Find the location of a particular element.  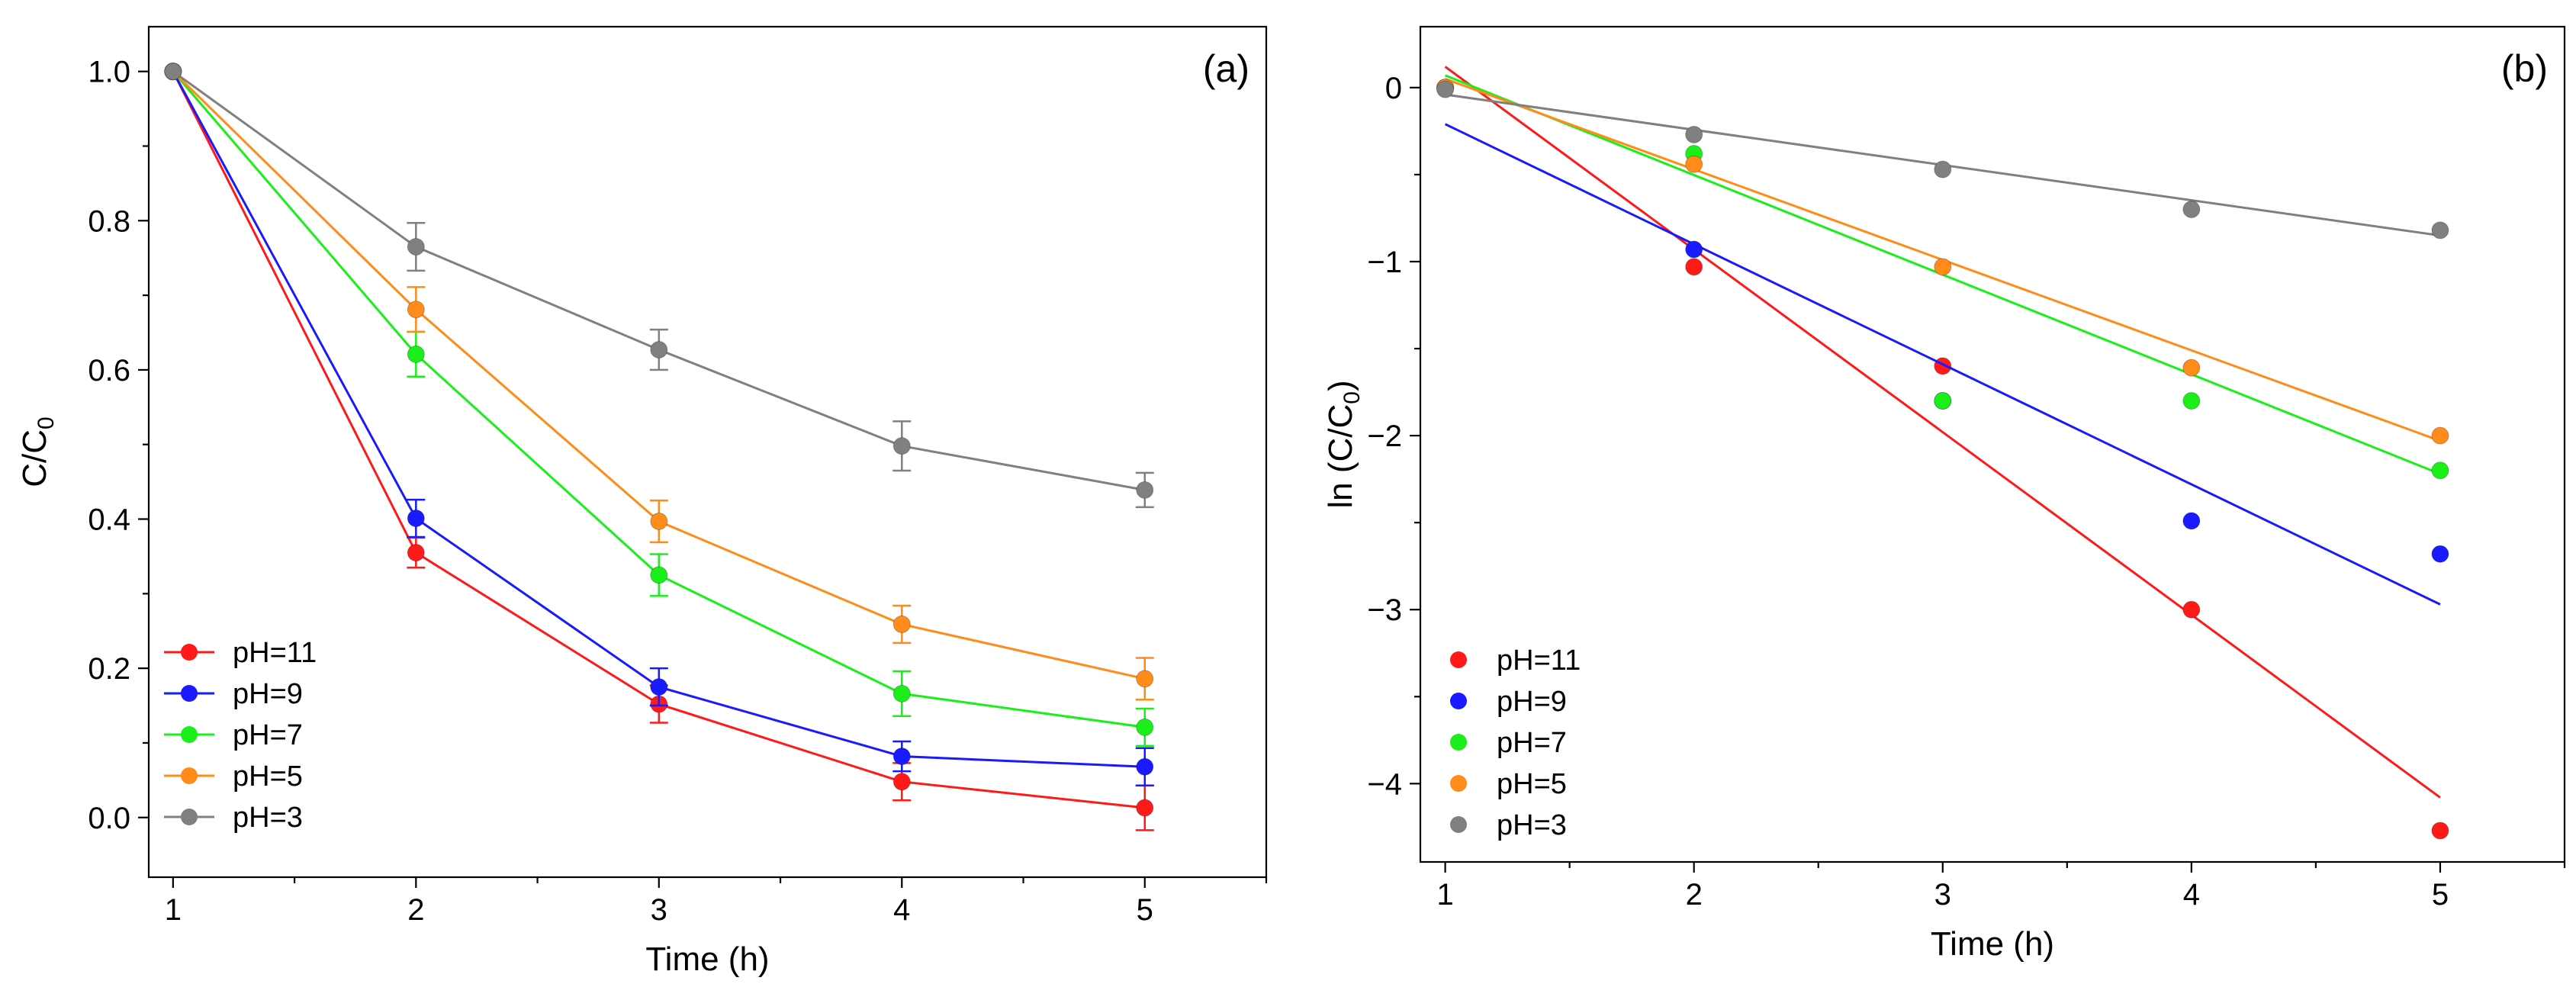

y-tick-label: −4 is located at coordinates (1384, 784).